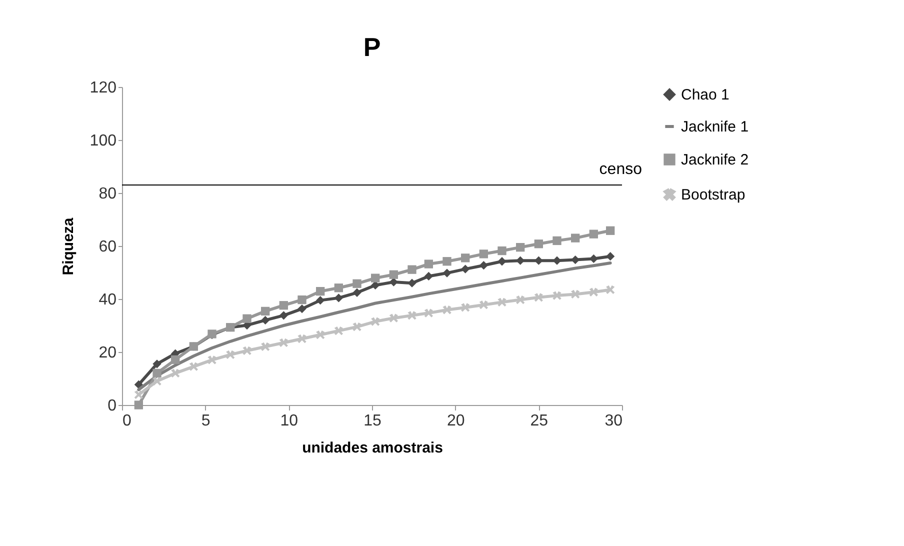 This screenshot has width=904, height=546. What do you see at coordinates (107, 194) in the screenshot?
I see `y-tick-label: 80` at bounding box center [107, 194].